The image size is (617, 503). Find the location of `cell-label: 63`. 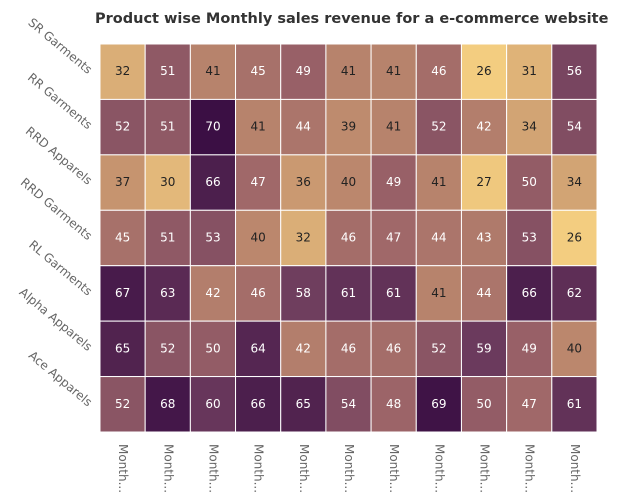

cell-label: 63 is located at coordinates (167, 293).